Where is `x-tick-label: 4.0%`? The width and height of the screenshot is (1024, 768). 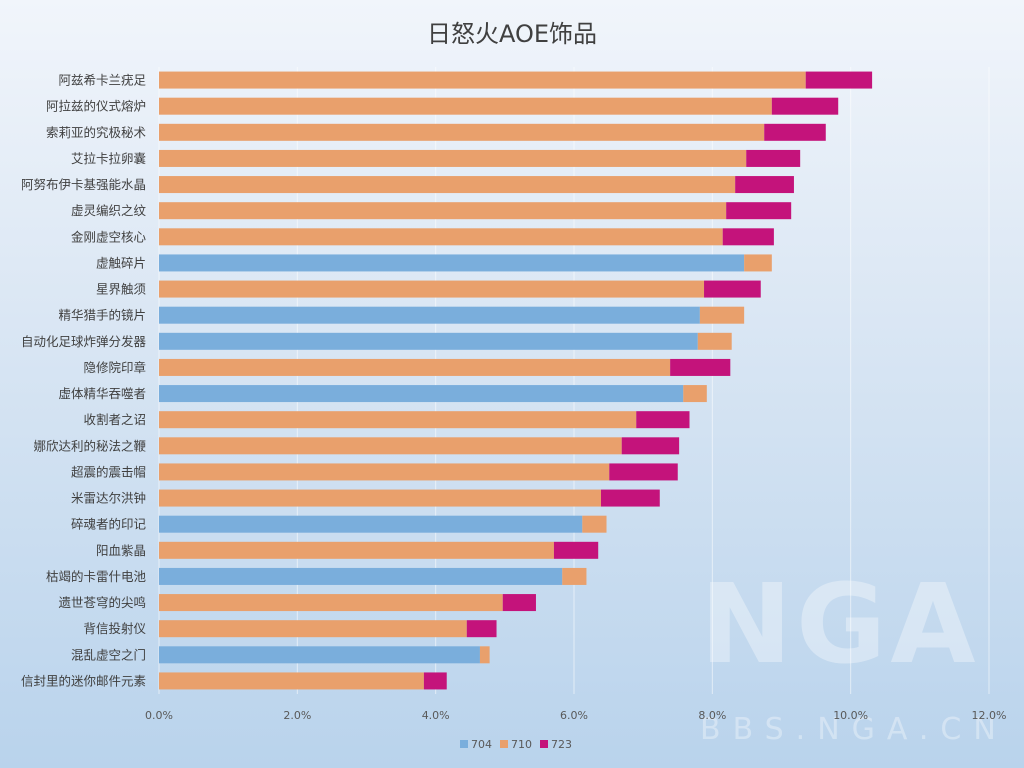 x-tick-label: 4.0% is located at coordinates (436, 715).